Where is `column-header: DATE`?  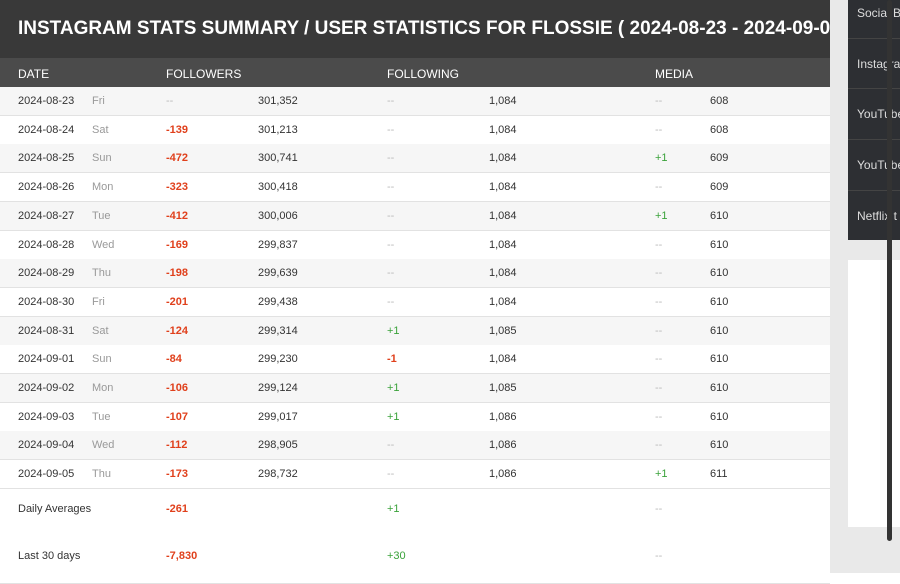 column-header: DATE is located at coordinates (34, 74).